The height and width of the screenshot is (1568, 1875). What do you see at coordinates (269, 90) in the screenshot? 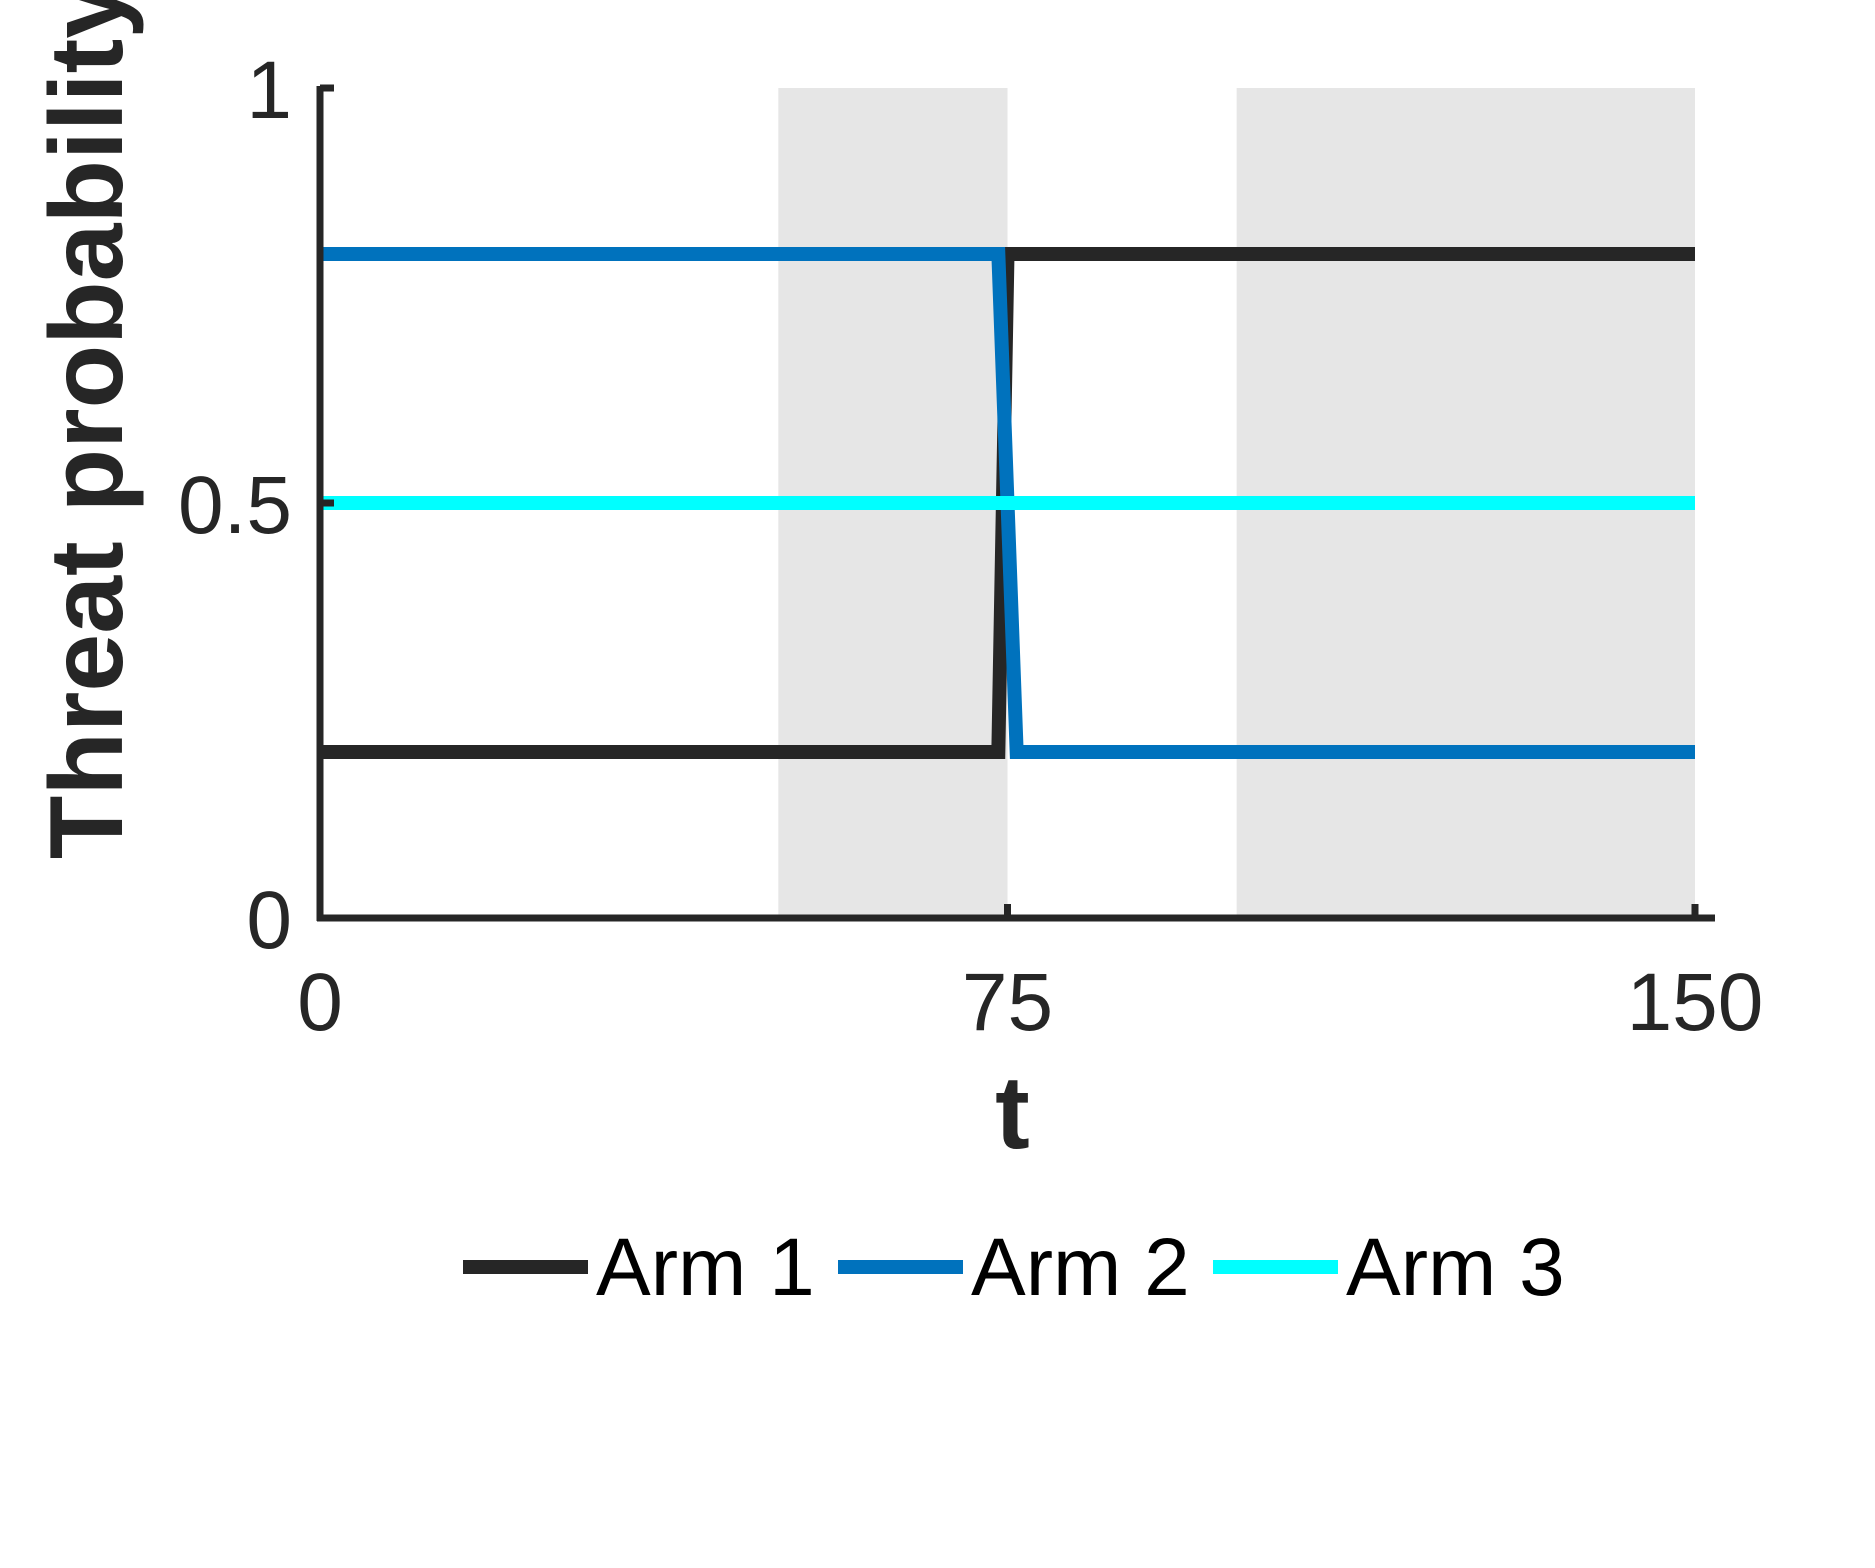
I see `y-tick-label: 1` at bounding box center [269, 90].